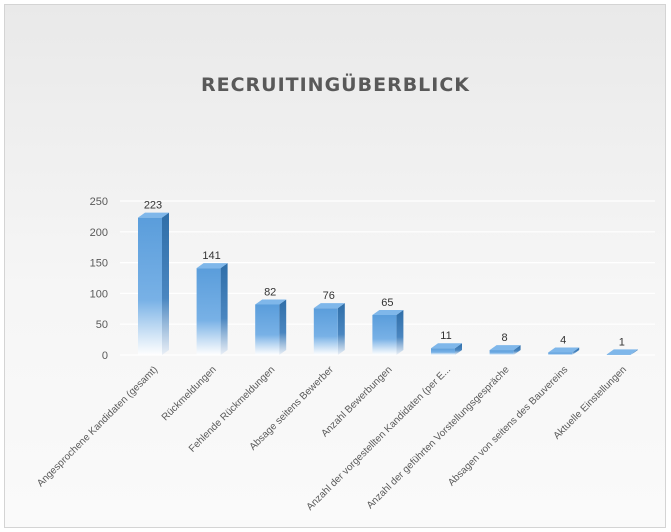  I want to click on x-category-label: Angesprochene Kandidaten (gesamt), so click(97, 426).